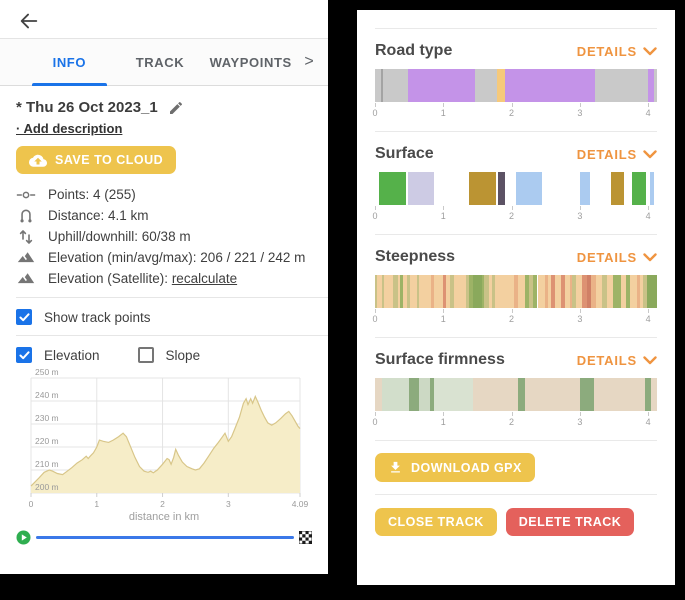  I want to click on svg-text: 0, so click(31, 504).